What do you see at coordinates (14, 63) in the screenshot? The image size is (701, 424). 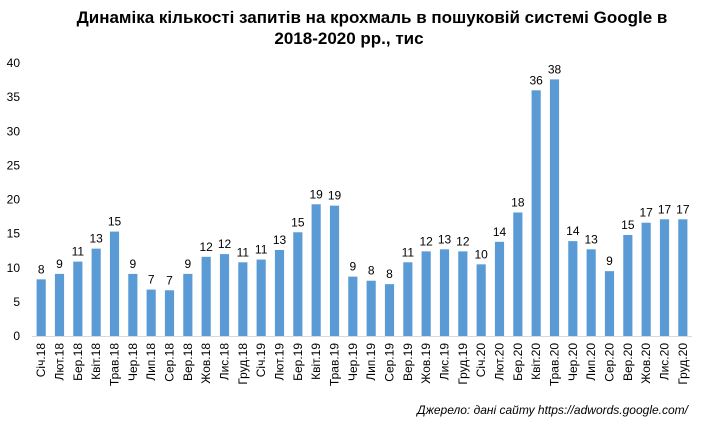 I see `y-tick-label: 40` at bounding box center [14, 63].